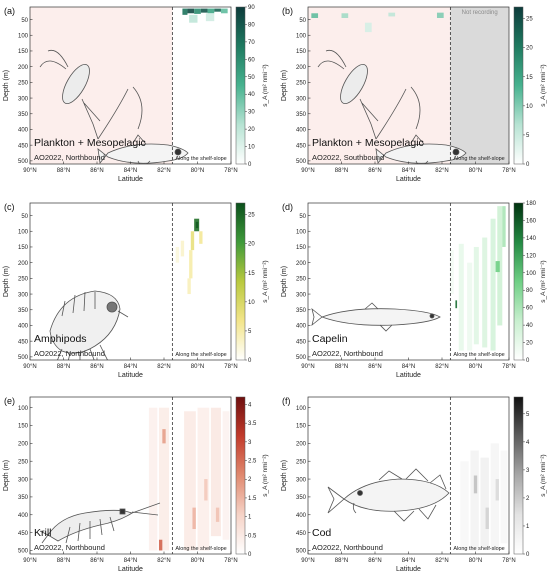  I want to click on colorbar-tick-label: 5, so click(250, 332).